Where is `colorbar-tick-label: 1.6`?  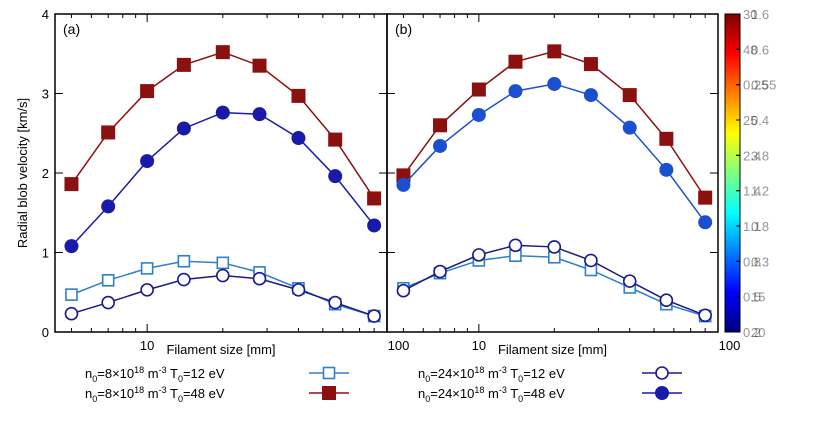 colorbar-tick-label: 1.6 is located at coordinates (760, 14).